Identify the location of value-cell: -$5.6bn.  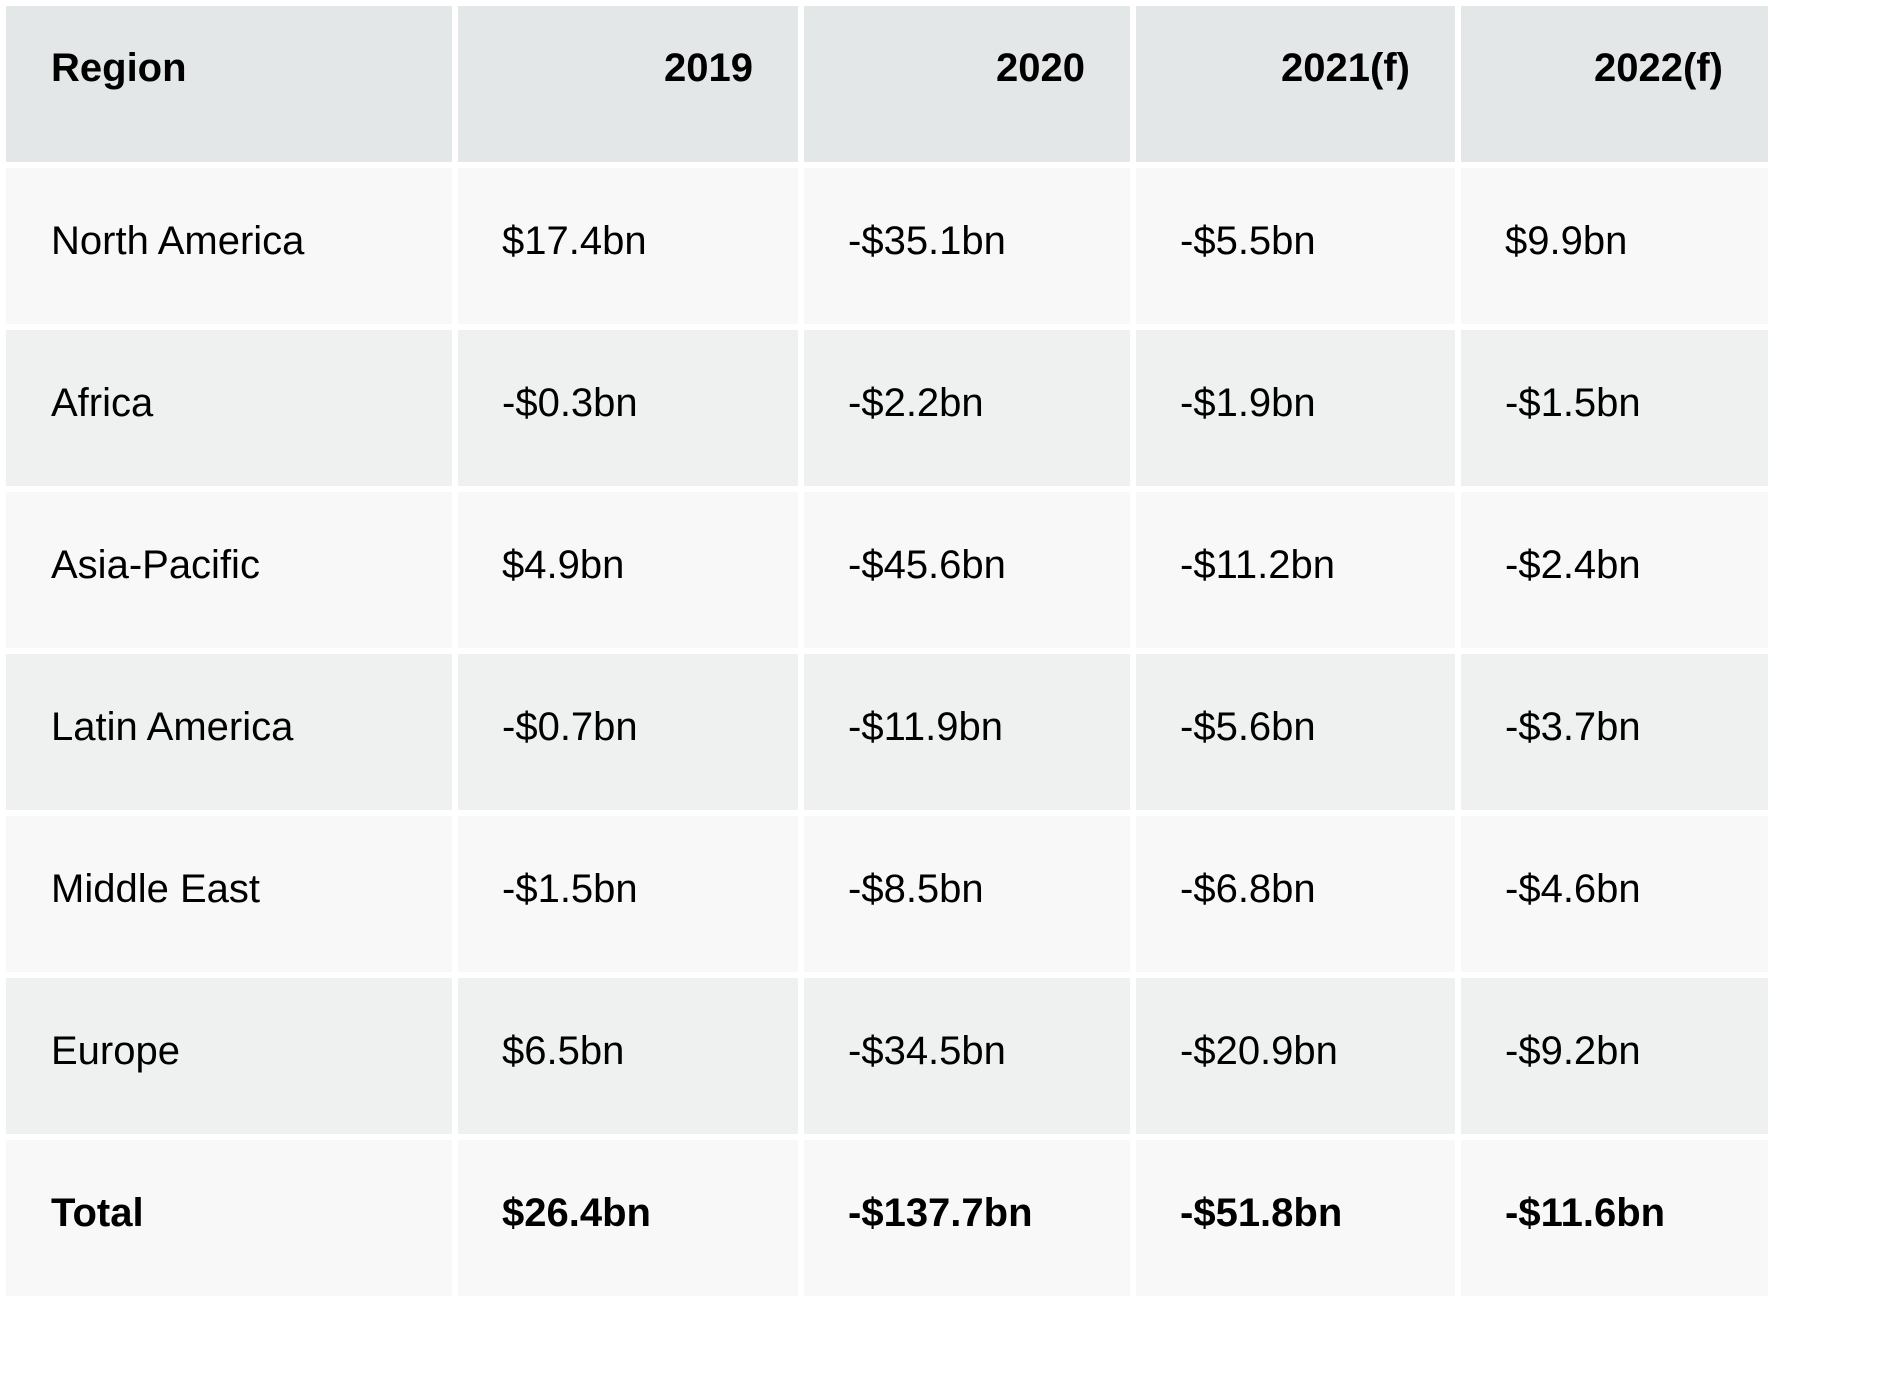
(1295, 732).